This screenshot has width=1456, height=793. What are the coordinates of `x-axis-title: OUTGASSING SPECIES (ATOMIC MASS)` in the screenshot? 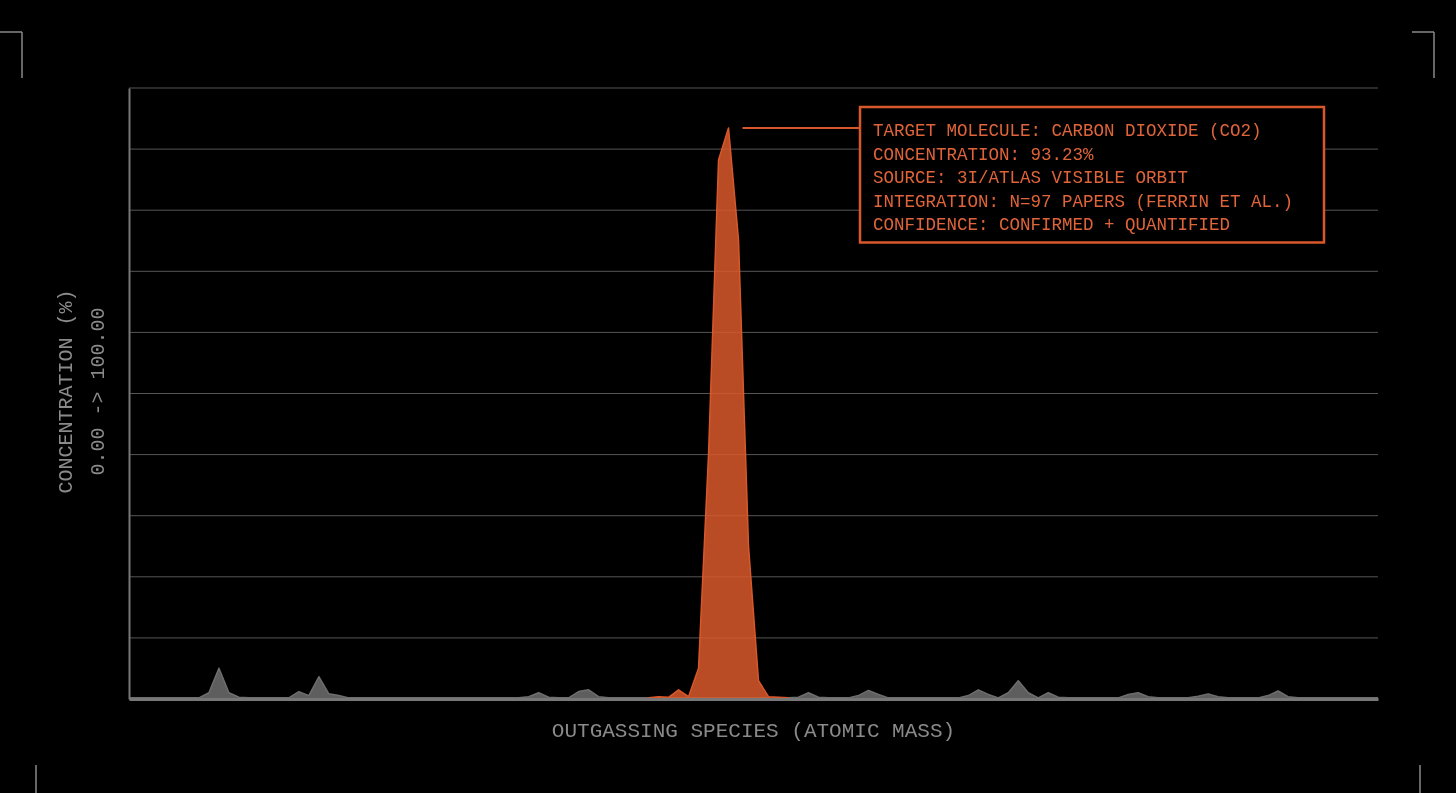 It's located at (753, 731).